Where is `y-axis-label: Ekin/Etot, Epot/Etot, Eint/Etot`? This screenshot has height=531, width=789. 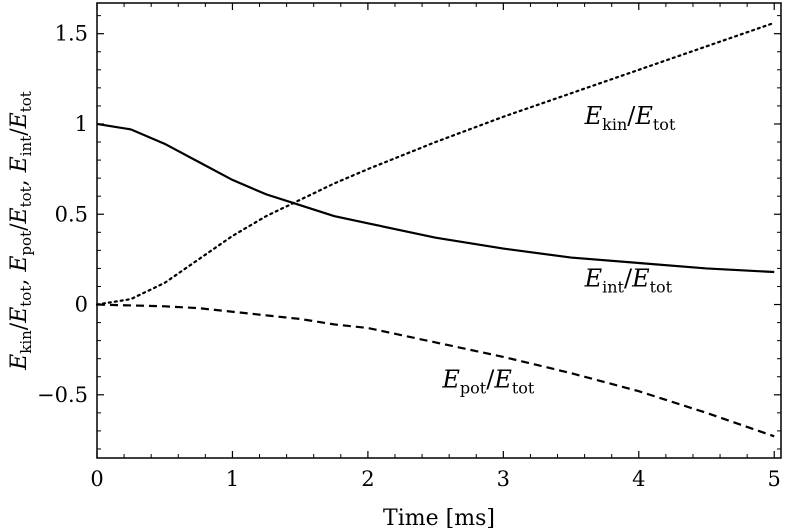 y-axis-label: Ekin/Etot, Epot/Etot, Eint/Etot is located at coordinates (21, 231).